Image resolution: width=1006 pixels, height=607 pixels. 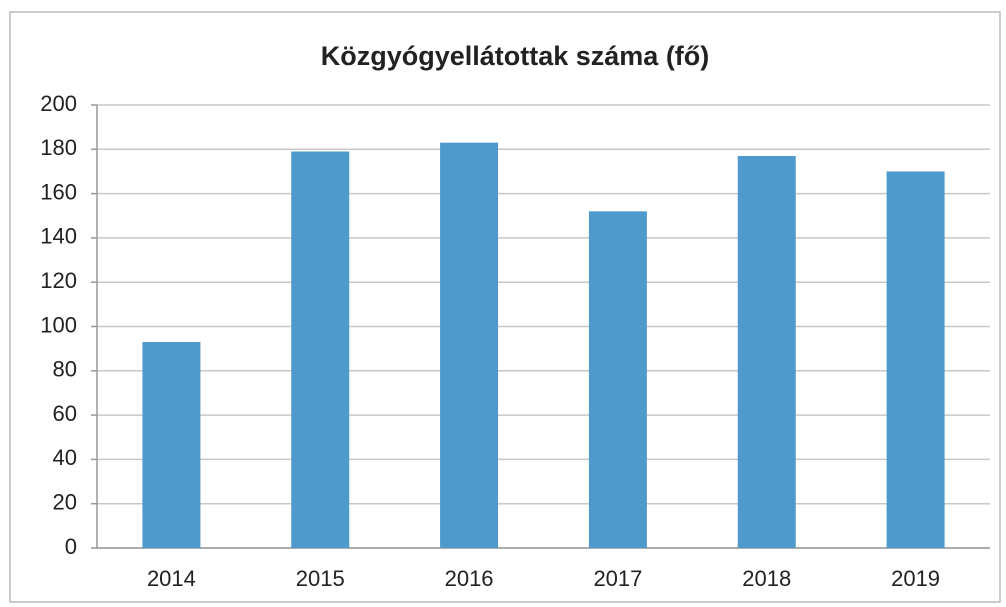 I want to click on x-tick-label: 2018, so click(x=766, y=578).